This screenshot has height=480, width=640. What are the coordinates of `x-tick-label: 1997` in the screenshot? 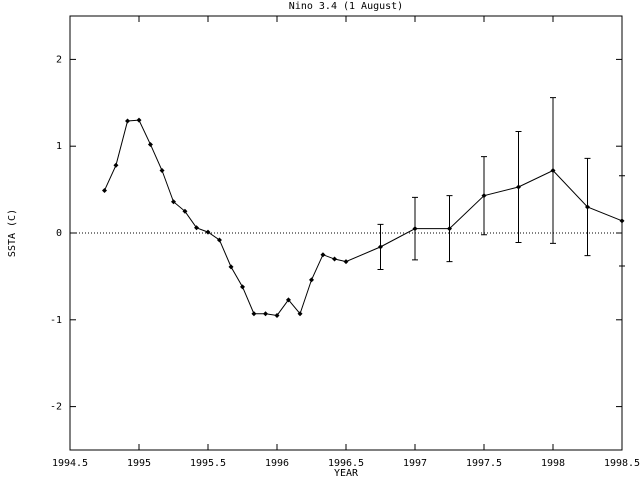 It's located at (415, 463).